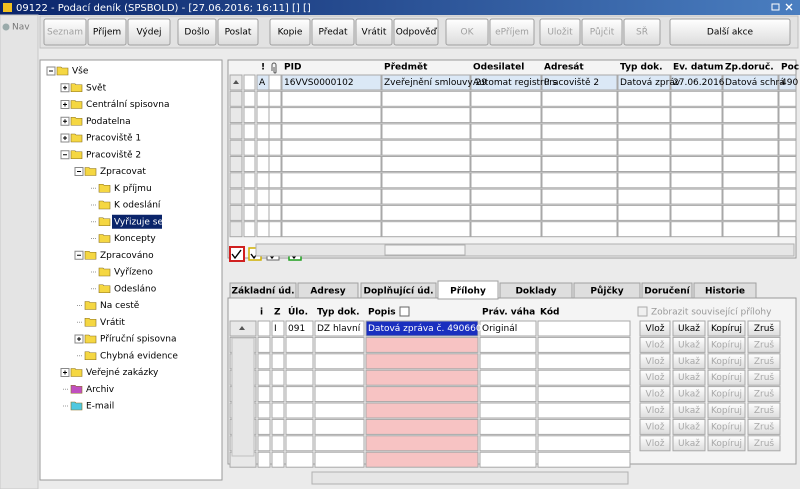 This screenshot has height=489, width=800. What do you see at coordinates (261, 313) in the screenshot?
I see `column-header: i` at bounding box center [261, 313].